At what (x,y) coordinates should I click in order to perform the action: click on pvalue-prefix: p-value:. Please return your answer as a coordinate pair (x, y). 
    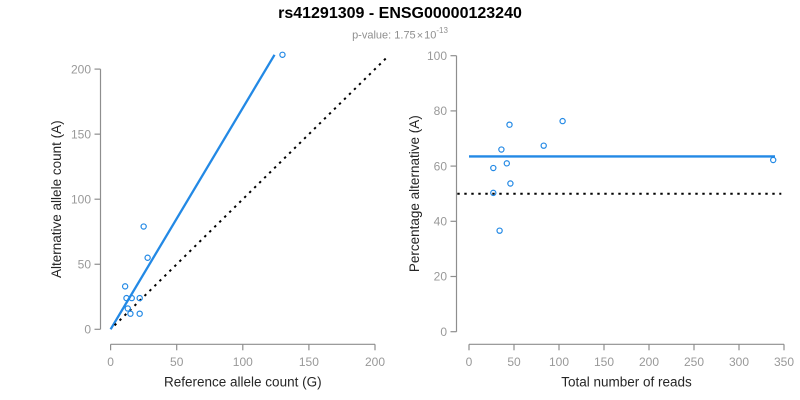
    Looking at the image, I should click on (373, 35).